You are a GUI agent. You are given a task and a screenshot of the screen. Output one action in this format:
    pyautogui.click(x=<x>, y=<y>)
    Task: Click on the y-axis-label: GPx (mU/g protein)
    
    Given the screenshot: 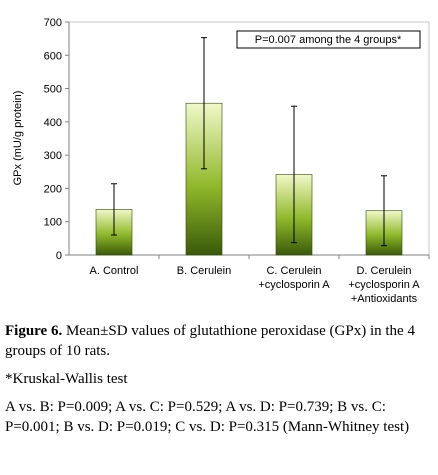 What is the action you would take?
    pyautogui.click(x=18, y=138)
    